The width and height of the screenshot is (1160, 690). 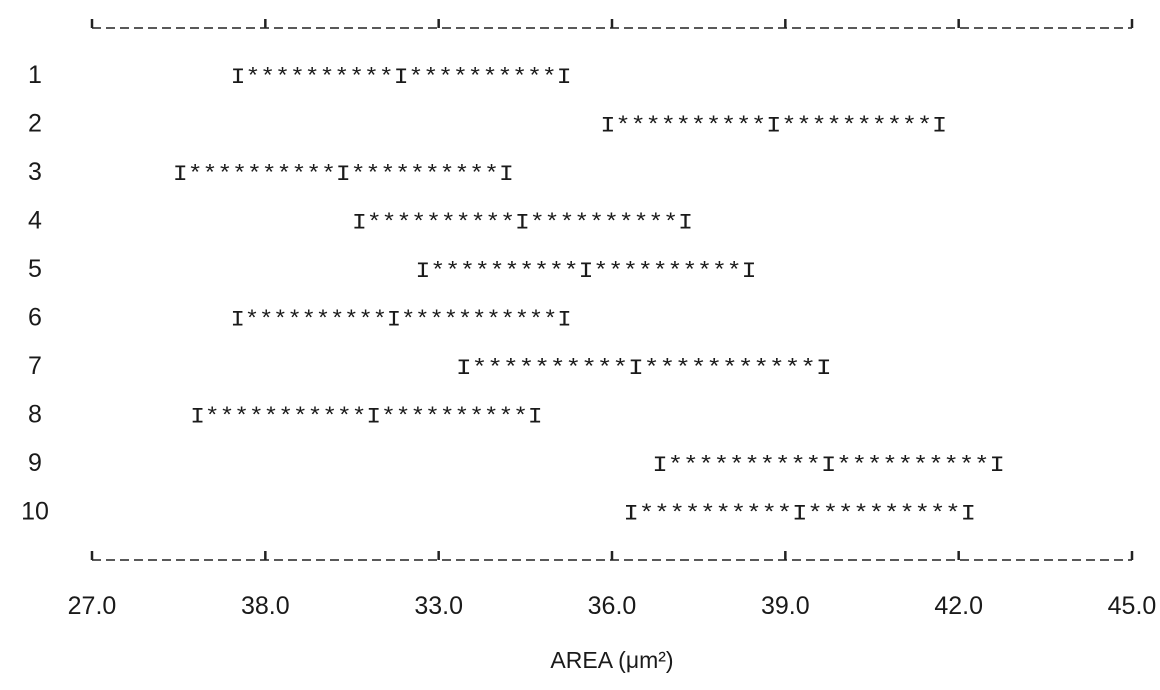 What do you see at coordinates (438, 606) in the screenshot?
I see `x-tick-label: 33.0` at bounding box center [438, 606].